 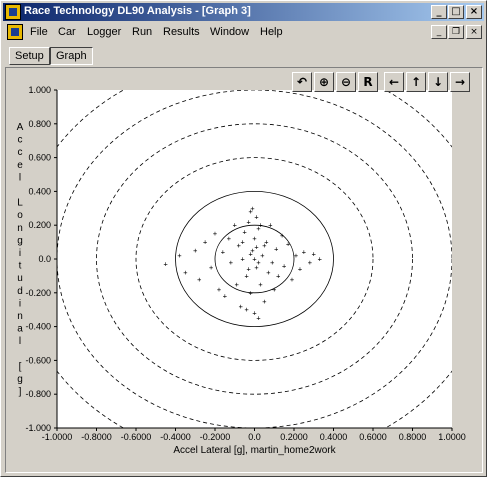 I want to click on menu-window: Window, so click(x=230, y=32).